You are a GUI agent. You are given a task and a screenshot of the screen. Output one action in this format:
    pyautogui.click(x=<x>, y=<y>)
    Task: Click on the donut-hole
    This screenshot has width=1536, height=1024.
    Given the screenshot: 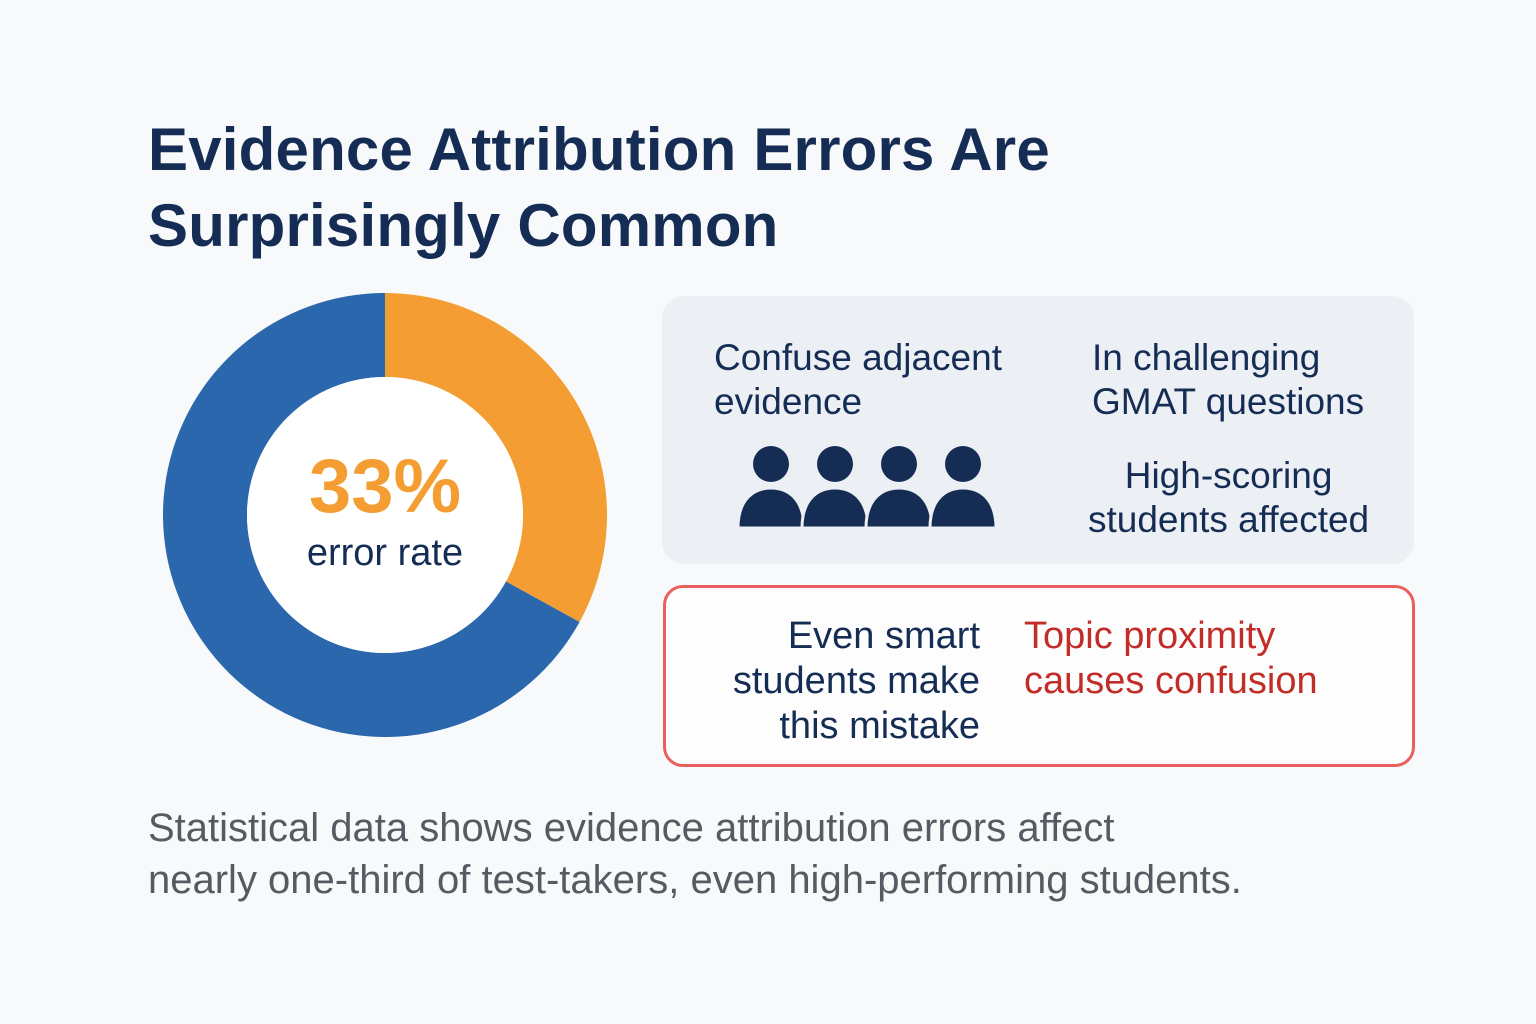 What is the action you would take?
    pyautogui.click(x=385, y=515)
    